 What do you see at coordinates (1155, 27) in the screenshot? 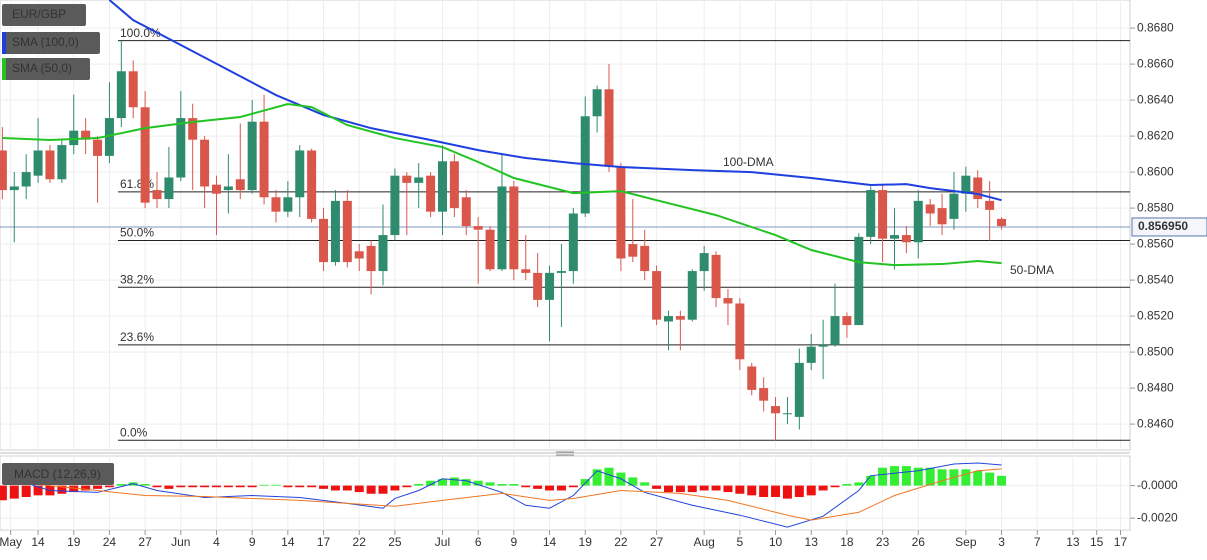
I see `y-tick-label: 0.8680` at bounding box center [1155, 27].